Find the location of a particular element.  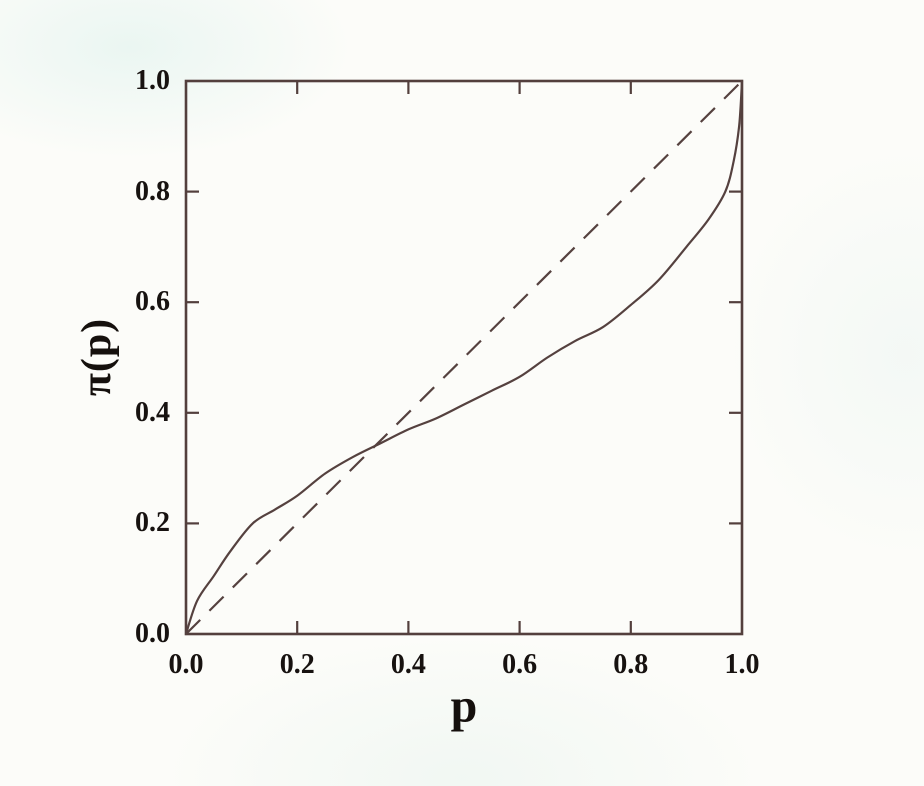

y-tick-label: 1.0 is located at coordinates (152, 80).